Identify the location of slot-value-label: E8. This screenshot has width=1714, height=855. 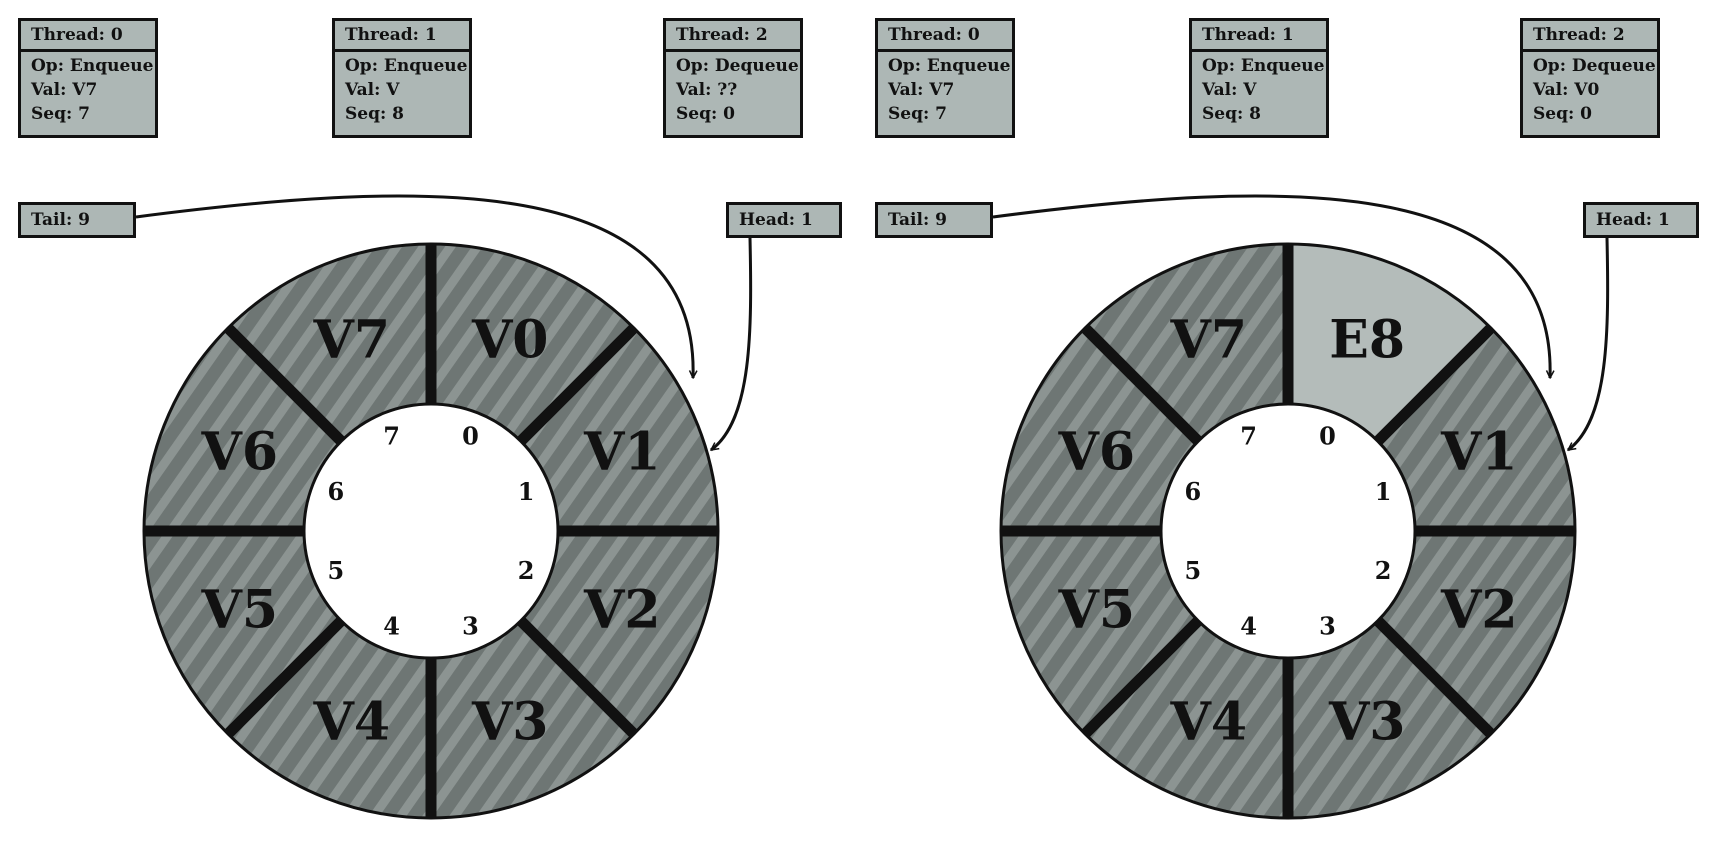
(1367, 339).